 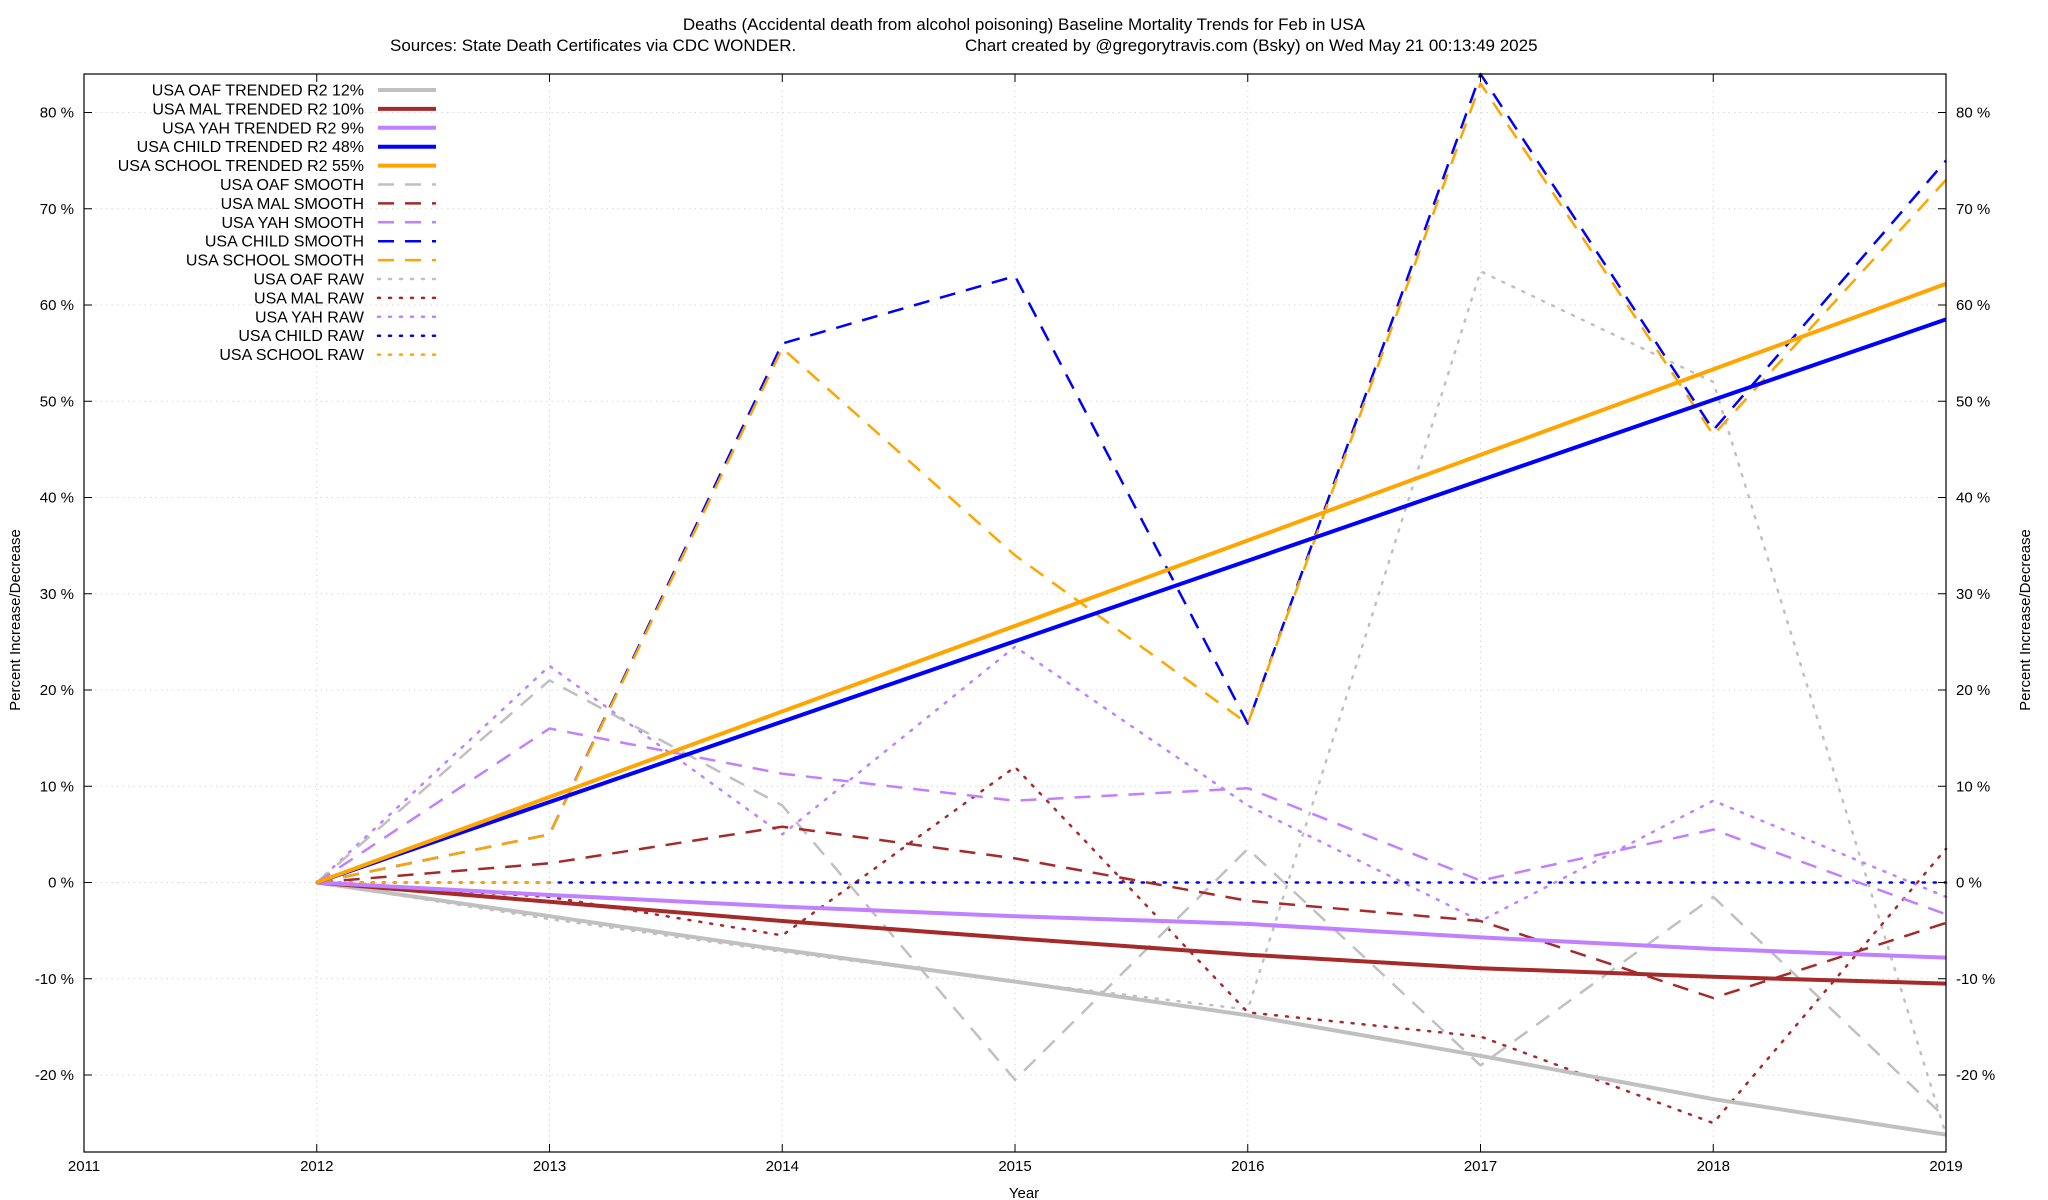 I want to click on x-tick-label: 2012, so click(x=316, y=1166).